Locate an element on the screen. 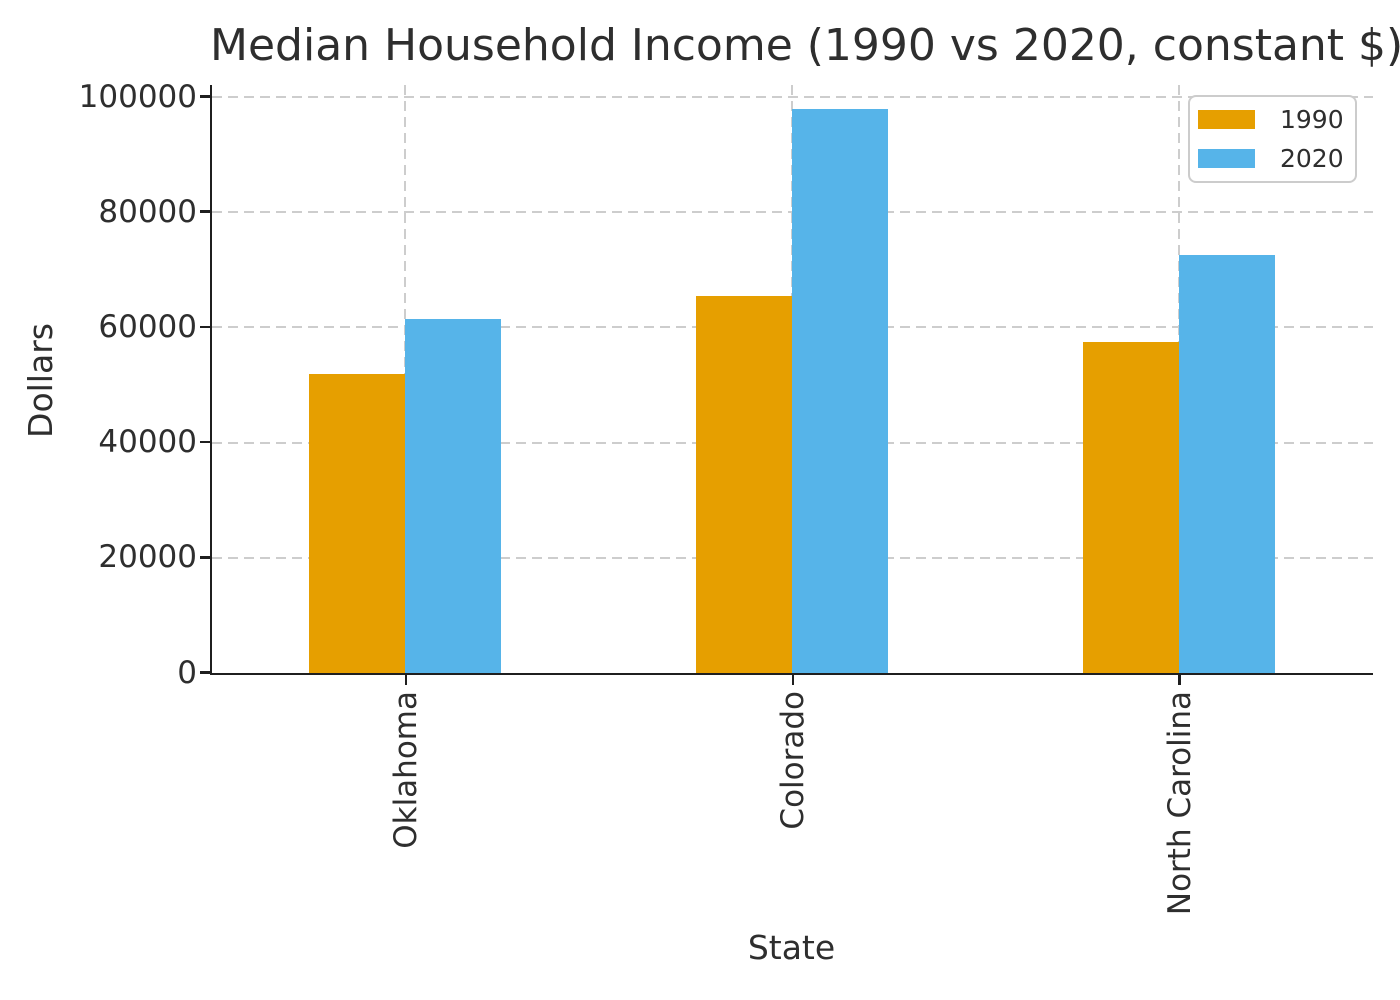 Image resolution: width=1400 pixels, height=1000 pixels. x-tick-label-north-carolina: North Carolina is located at coordinates (1179, 803).